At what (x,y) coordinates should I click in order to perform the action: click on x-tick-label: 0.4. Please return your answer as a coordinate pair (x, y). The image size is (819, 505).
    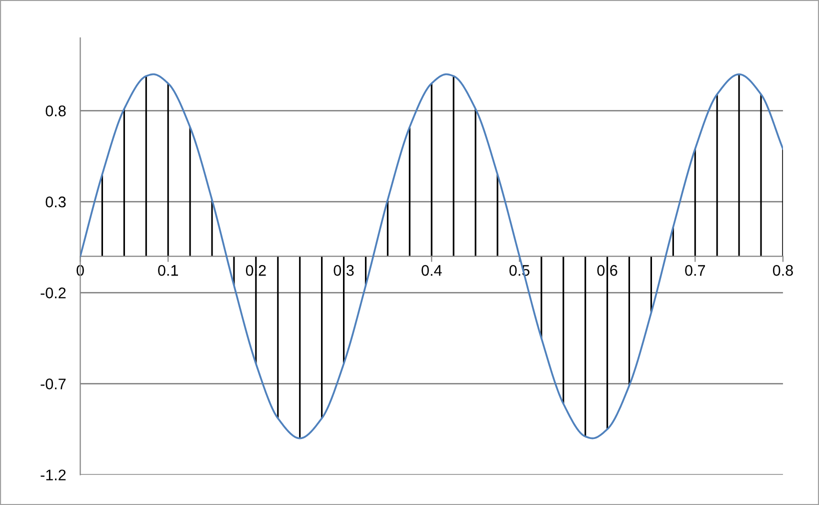
    Looking at the image, I should click on (432, 270).